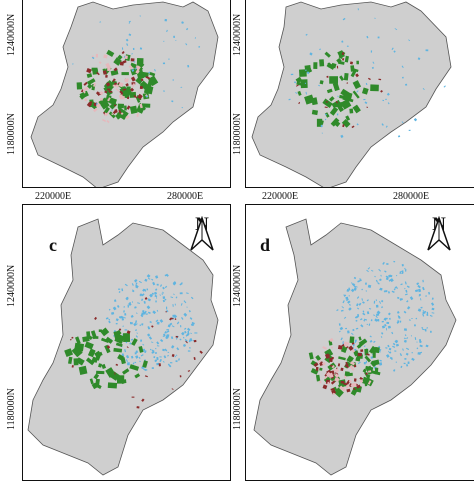 This screenshot has height=481, width=474. What do you see at coordinates (11, 409) in the screenshot?
I see `y-tick-1180000n-c: 1180000N` at bounding box center [11, 409].